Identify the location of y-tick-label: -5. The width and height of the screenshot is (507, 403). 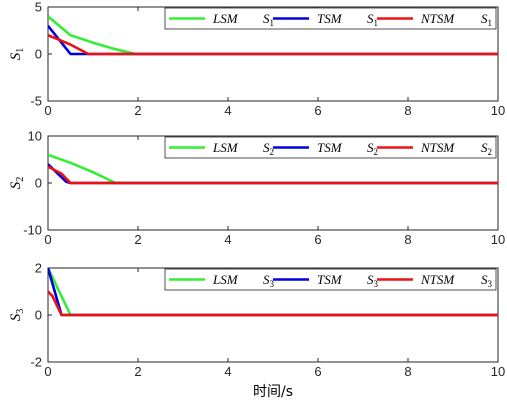
(36, 101).